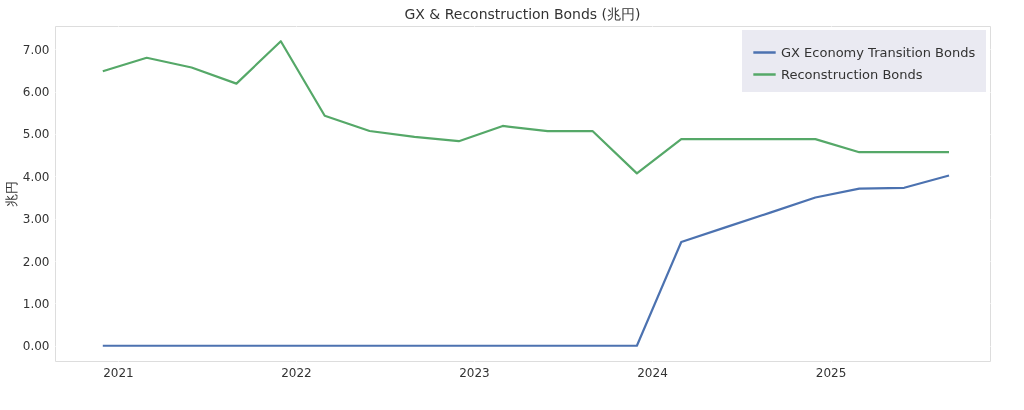  Describe the element at coordinates (474, 372) in the screenshot. I see `x-tick-label: 2023` at that location.